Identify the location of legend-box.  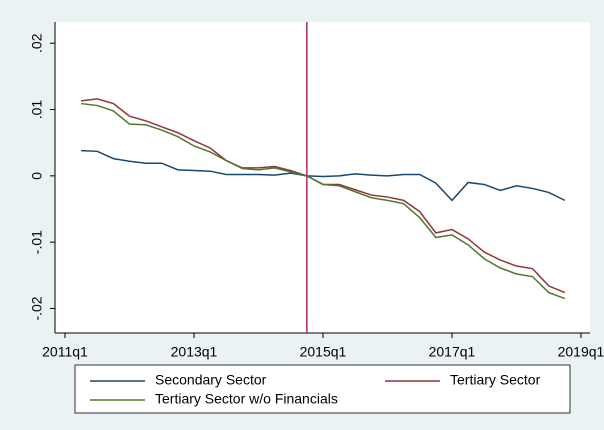
(322, 389).